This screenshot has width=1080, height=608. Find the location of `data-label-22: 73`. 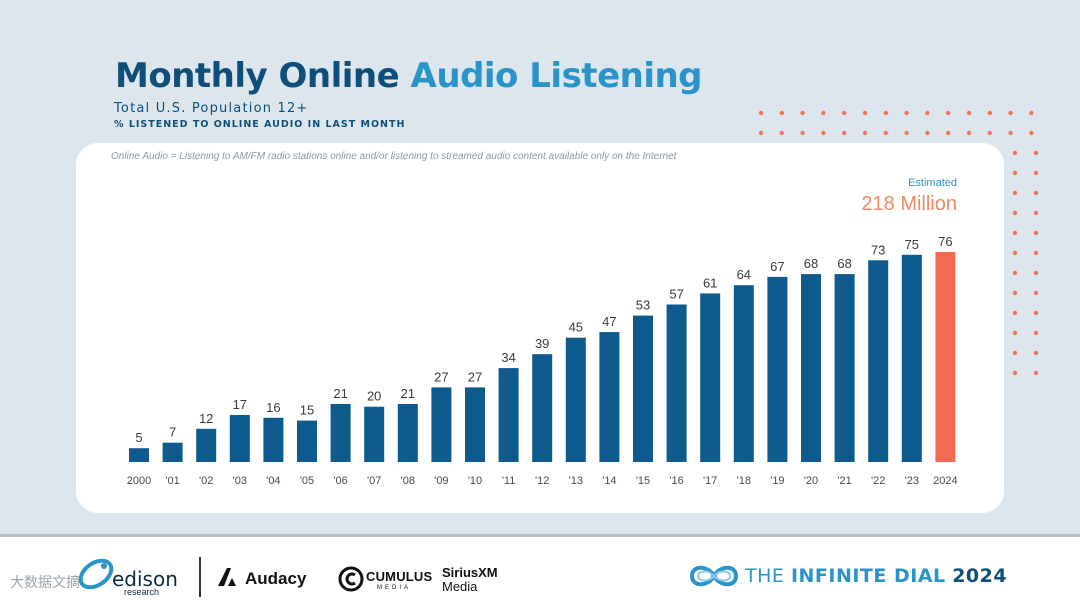

data-label-22: 73 is located at coordinates (878, 249).